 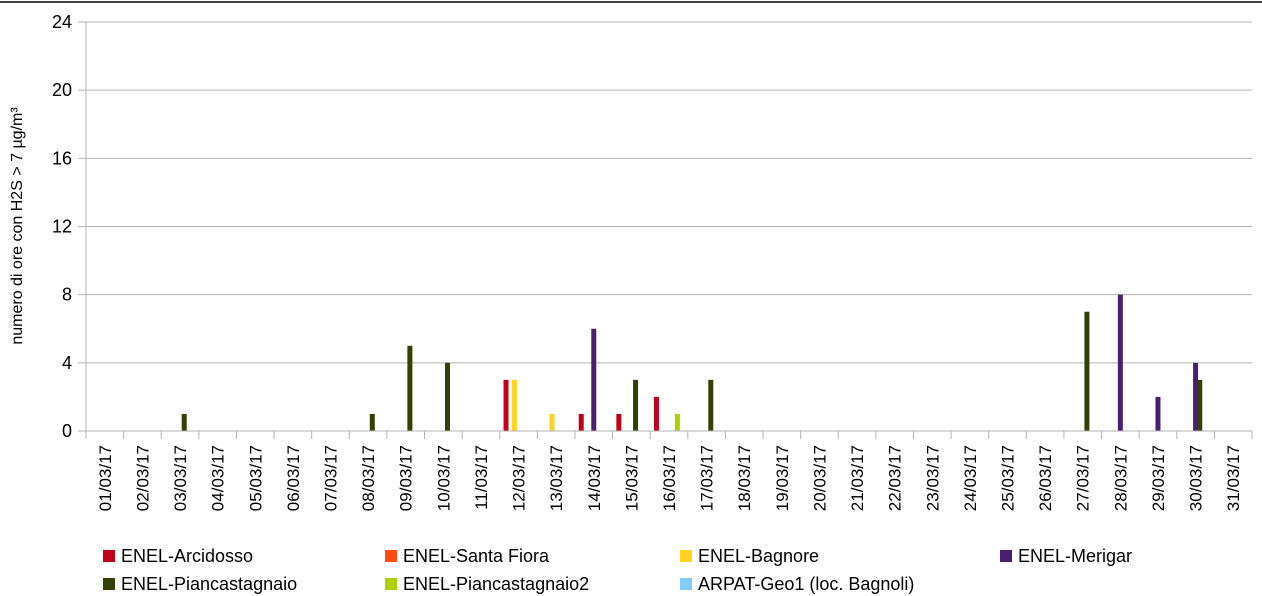 I want to click on x-tick-label: 07/03/17, so click(x=330, y=478).